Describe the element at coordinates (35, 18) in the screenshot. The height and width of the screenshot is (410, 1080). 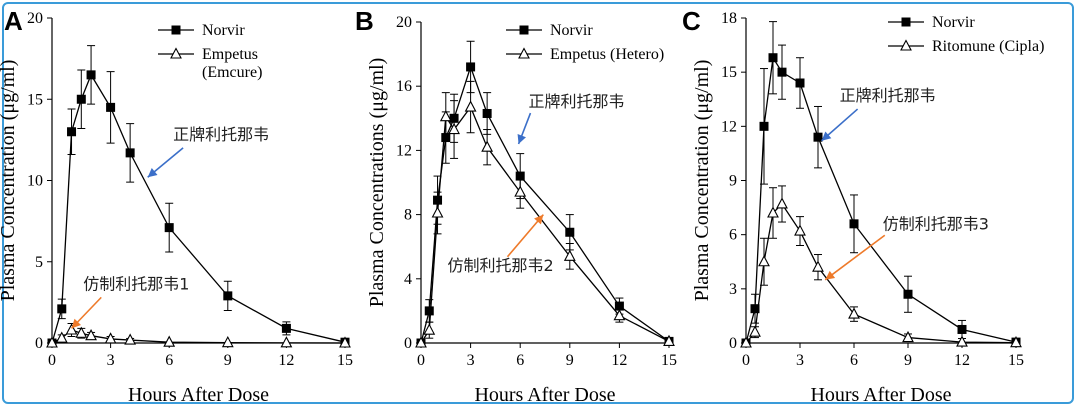
I see `y-tick-label: 20` at that location.